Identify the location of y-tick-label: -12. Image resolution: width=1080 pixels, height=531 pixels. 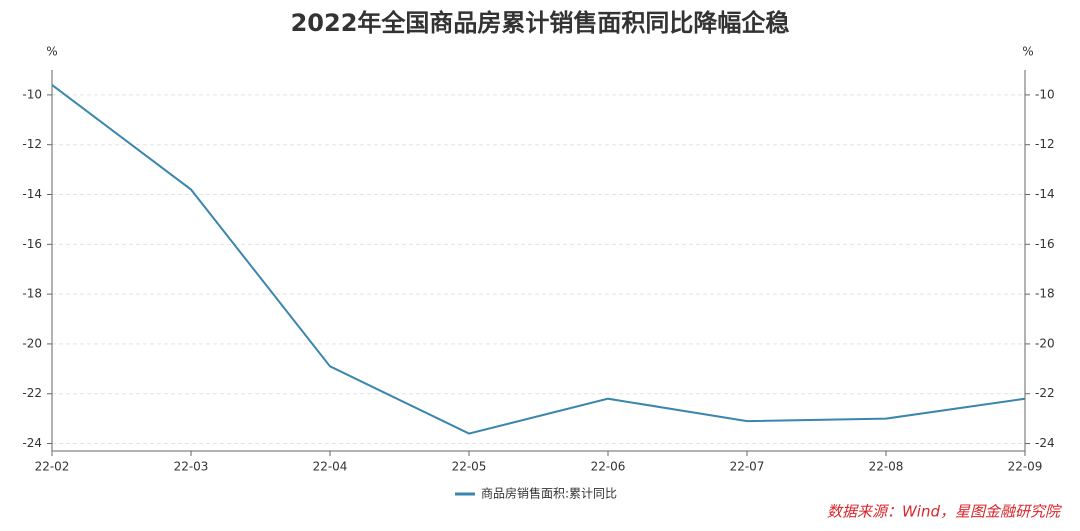
(32, 144).